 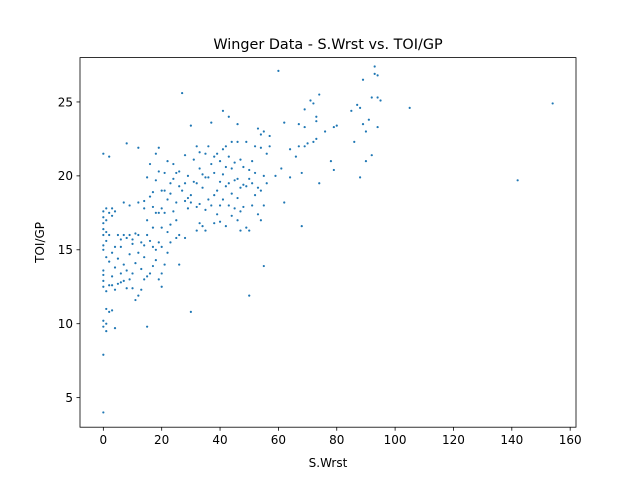 I want to click on x-tick-label: 140, so click(x=511, y=440).